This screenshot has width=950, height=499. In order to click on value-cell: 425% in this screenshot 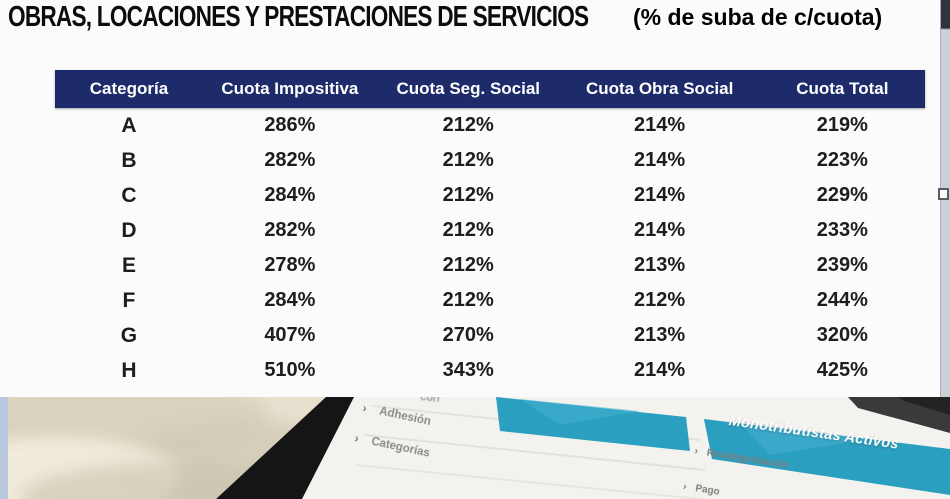, I will do `click(842, 370)`.